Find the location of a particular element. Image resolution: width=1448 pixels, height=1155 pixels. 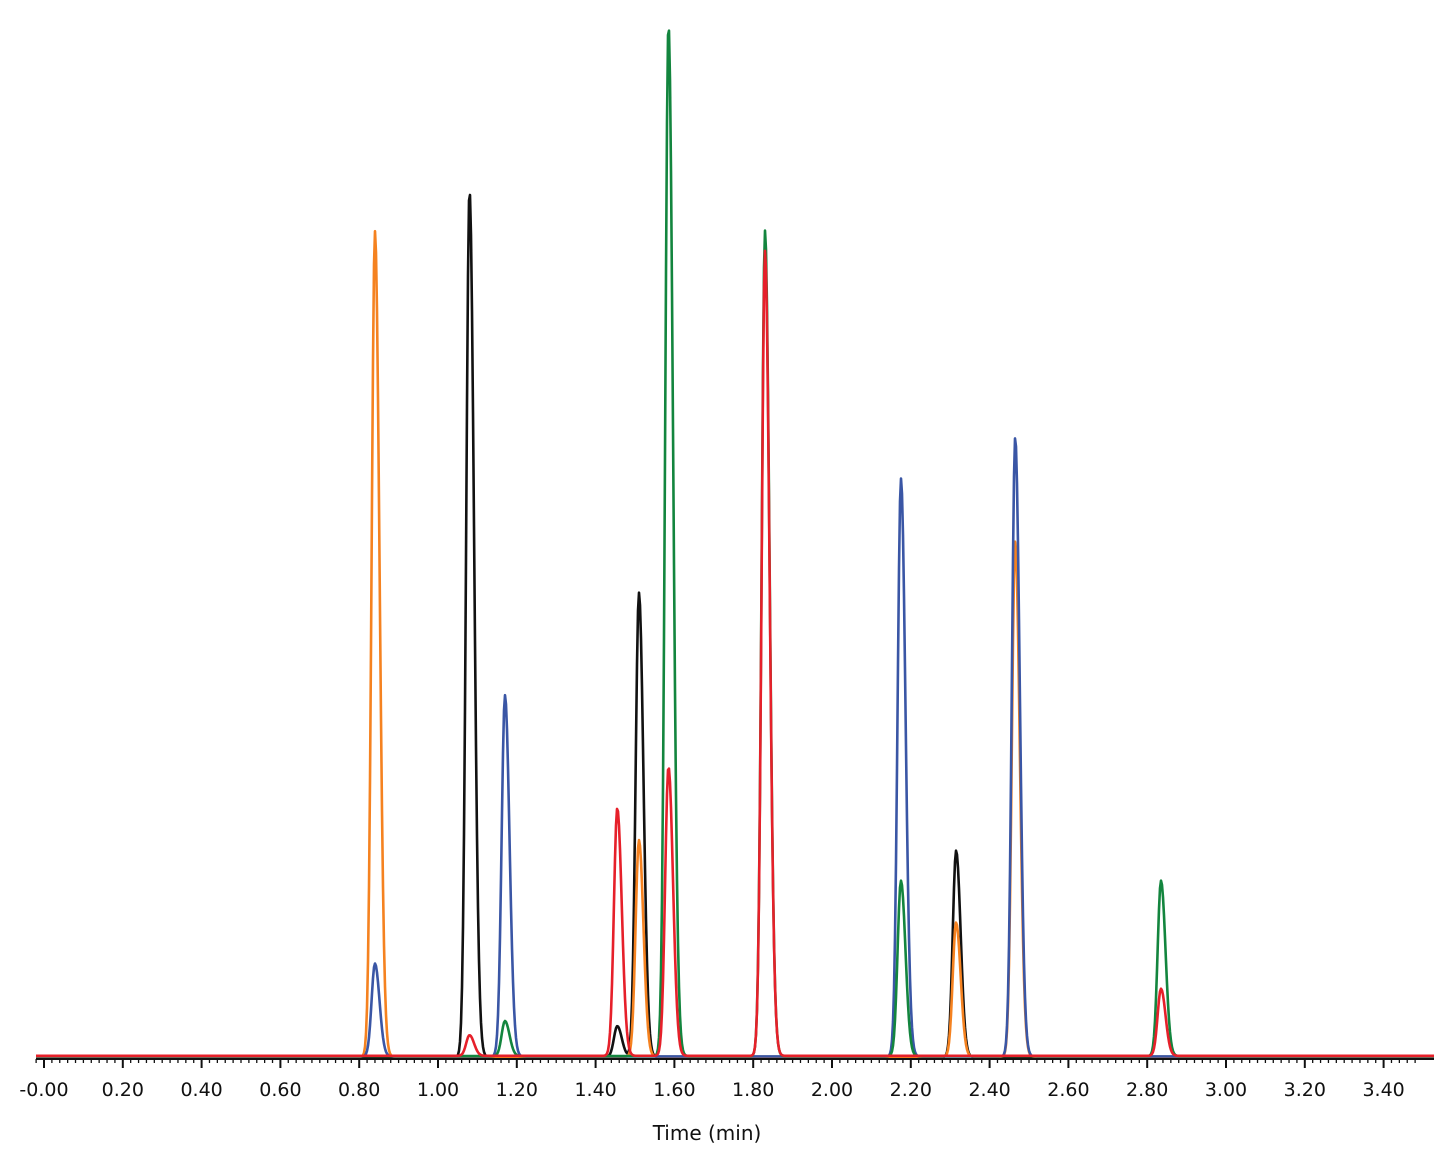

x-tick-label: 2.00 is located at coordinates (832, 1090).